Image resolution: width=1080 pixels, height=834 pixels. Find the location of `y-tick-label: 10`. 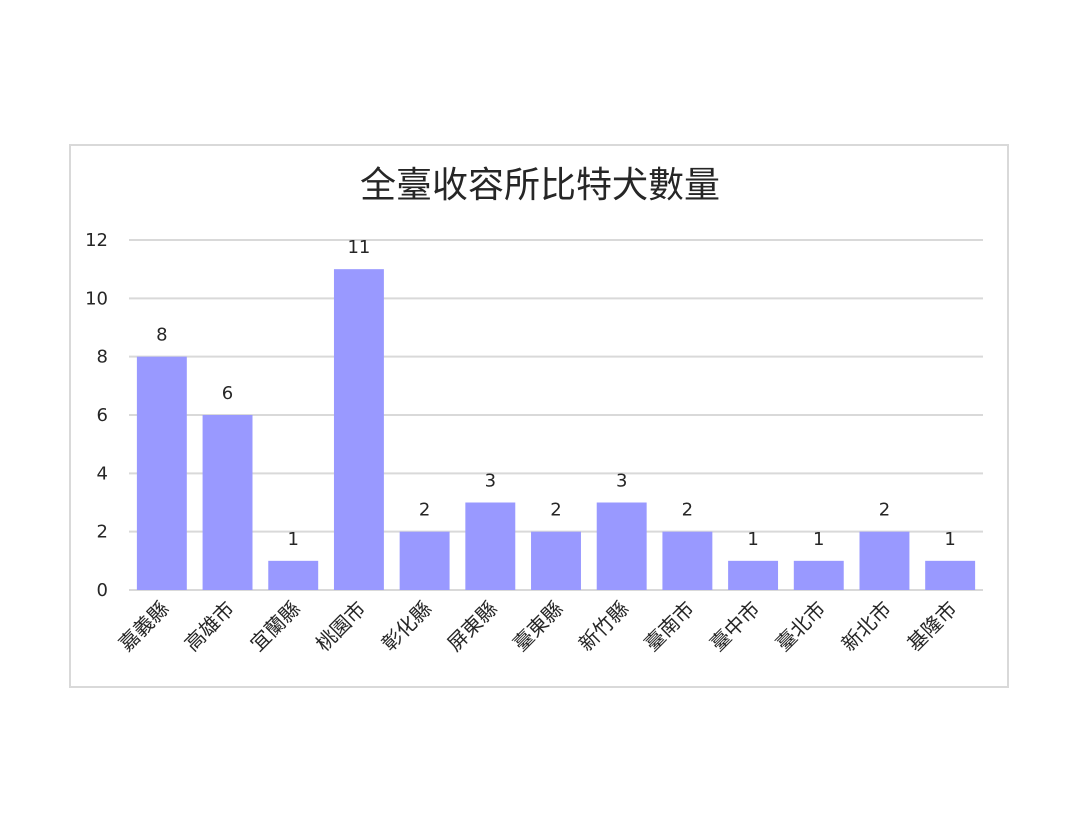

y-tick-label: 10 is located at coordinates (96, 298).